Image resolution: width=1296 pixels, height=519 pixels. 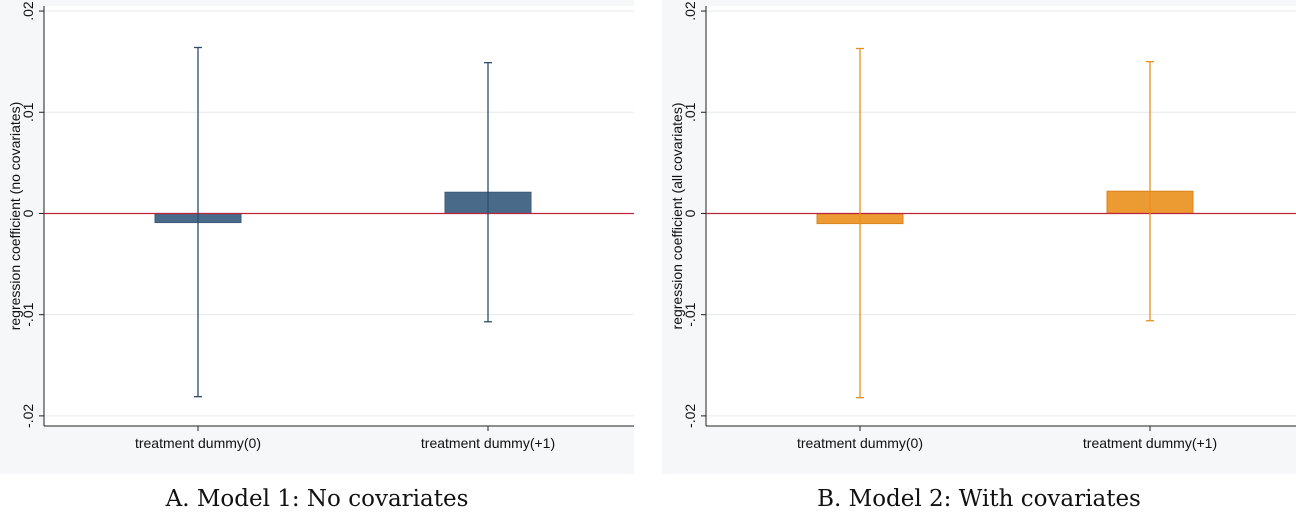 I want to click on caption-b: B. Model 2: With covariates, so click(x=979, y=499).